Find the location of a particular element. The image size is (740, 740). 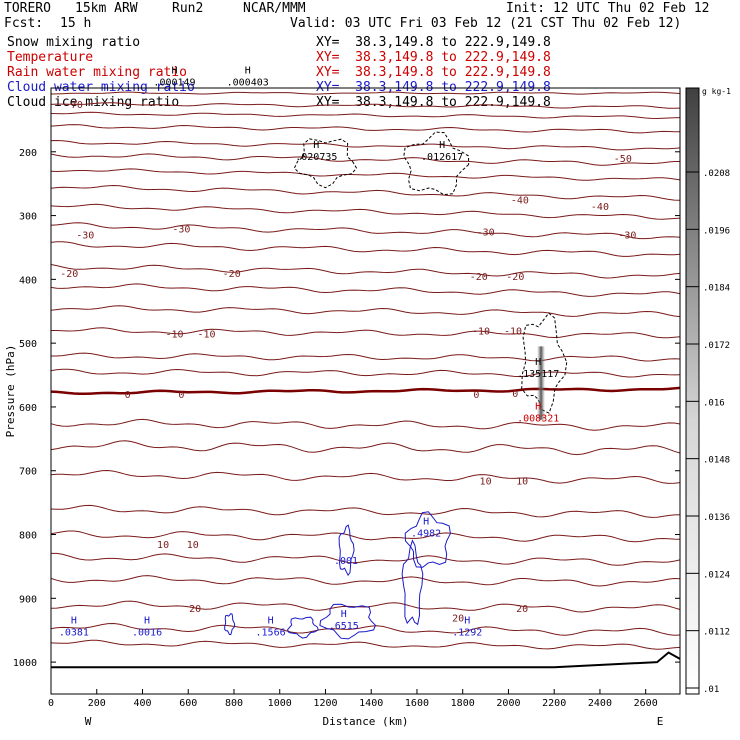

header-run: Run2 is located at coordinates (188, 8).